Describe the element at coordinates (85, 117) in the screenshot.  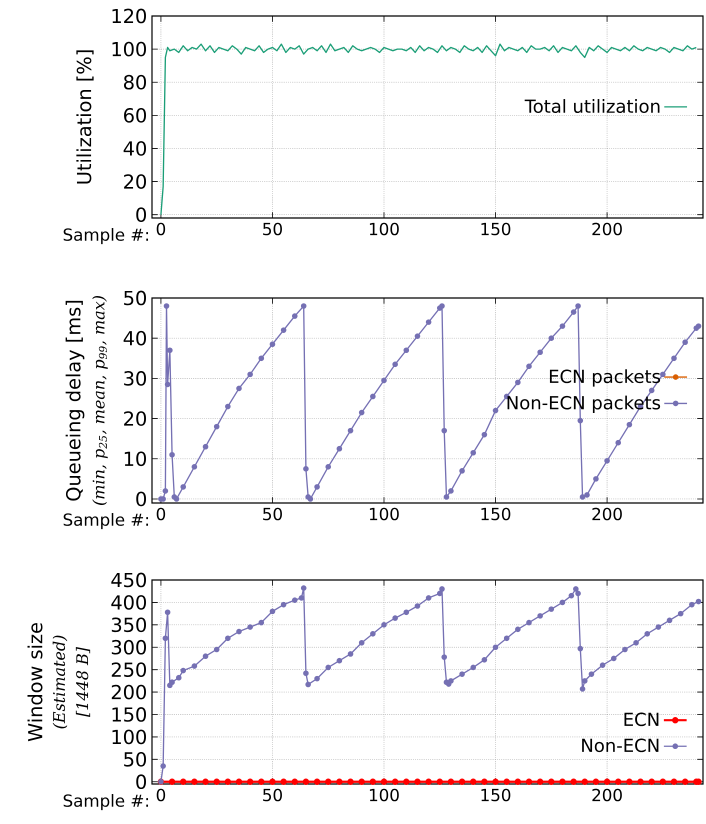
I see `y-axis-title: Utilization [%]` at that location.